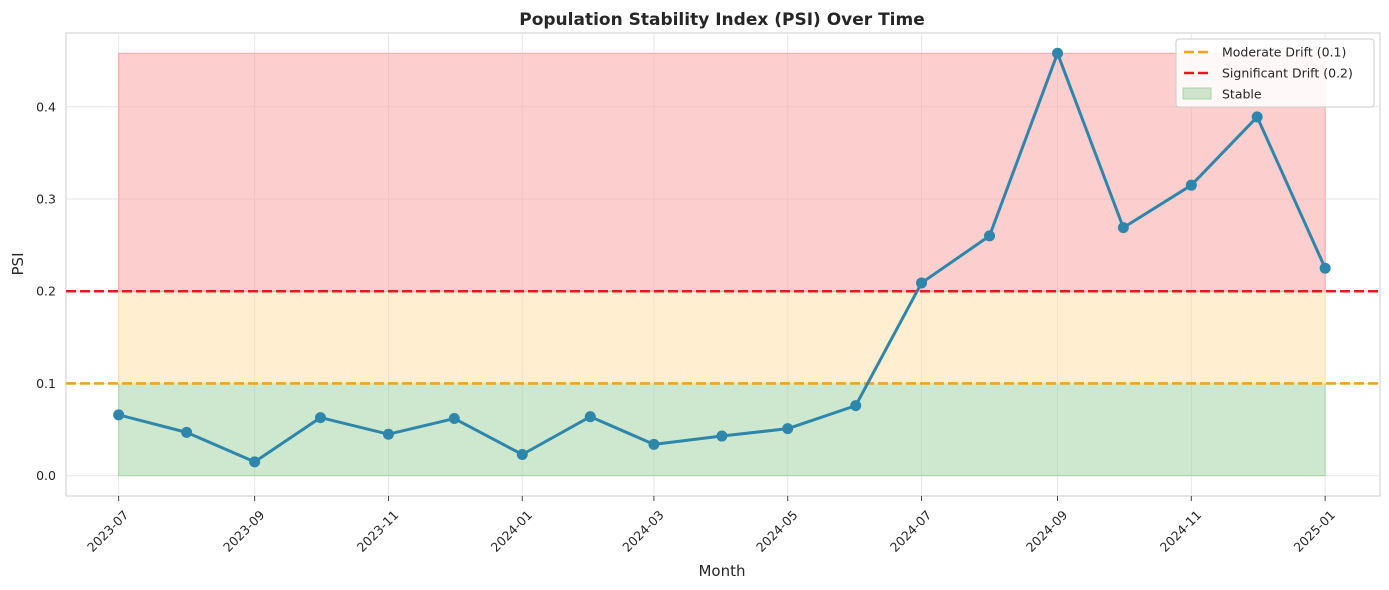 The height and width of the screenshot is (590, 1389). What do you see at coordinates (108, 531) in the screenshot?
I see `x-tick-label: 2023-07` at bounding box center [108, 531].